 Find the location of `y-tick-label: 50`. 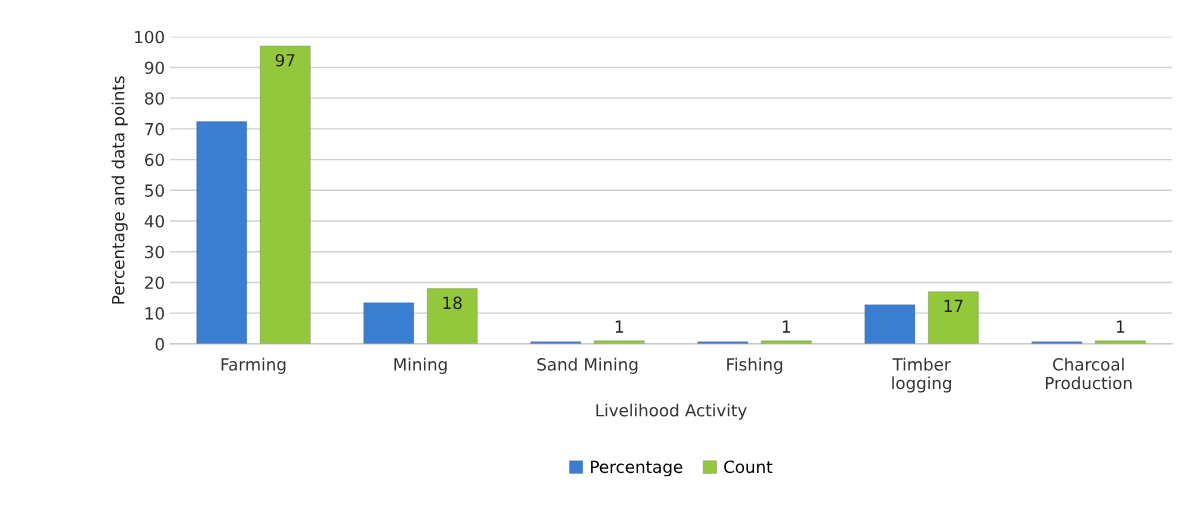

y-tick-label: 50 is located at coordinates (154, 190).